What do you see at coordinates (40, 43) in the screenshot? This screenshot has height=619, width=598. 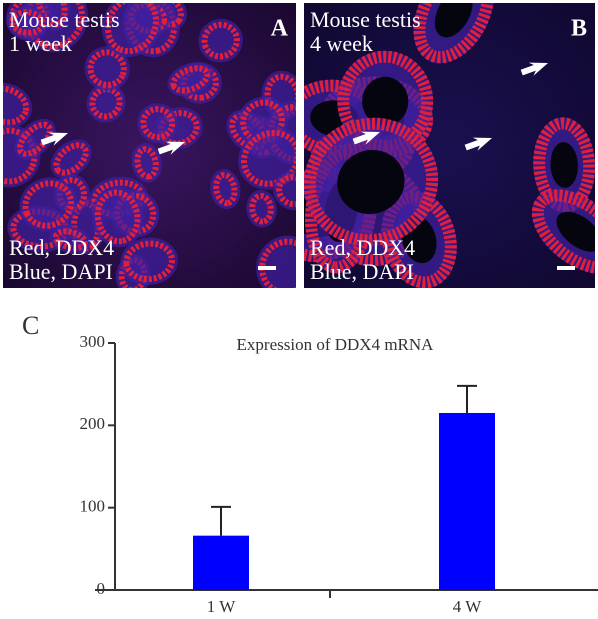 I see `panel-title: 1 week` at bounding box center [40, 43].